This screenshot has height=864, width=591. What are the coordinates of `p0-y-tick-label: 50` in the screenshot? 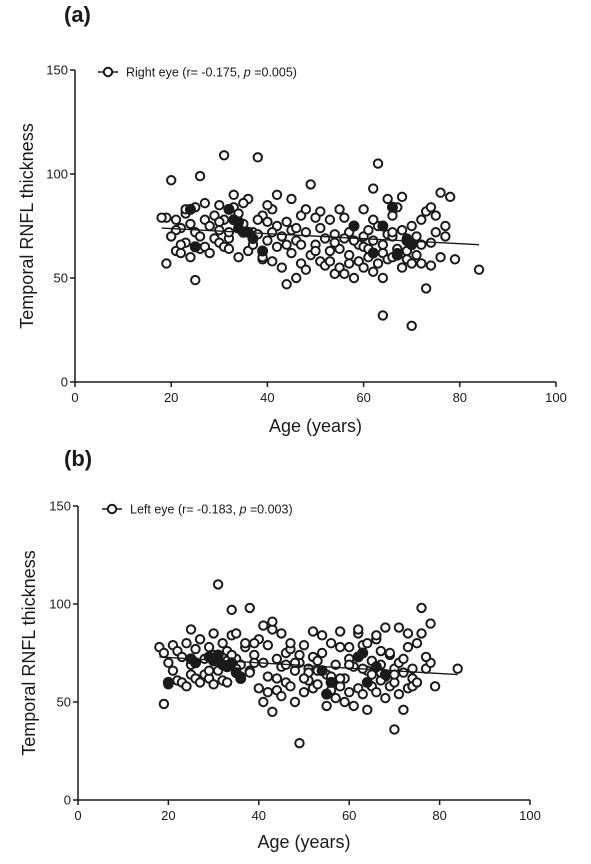 It's located at (61, 278).